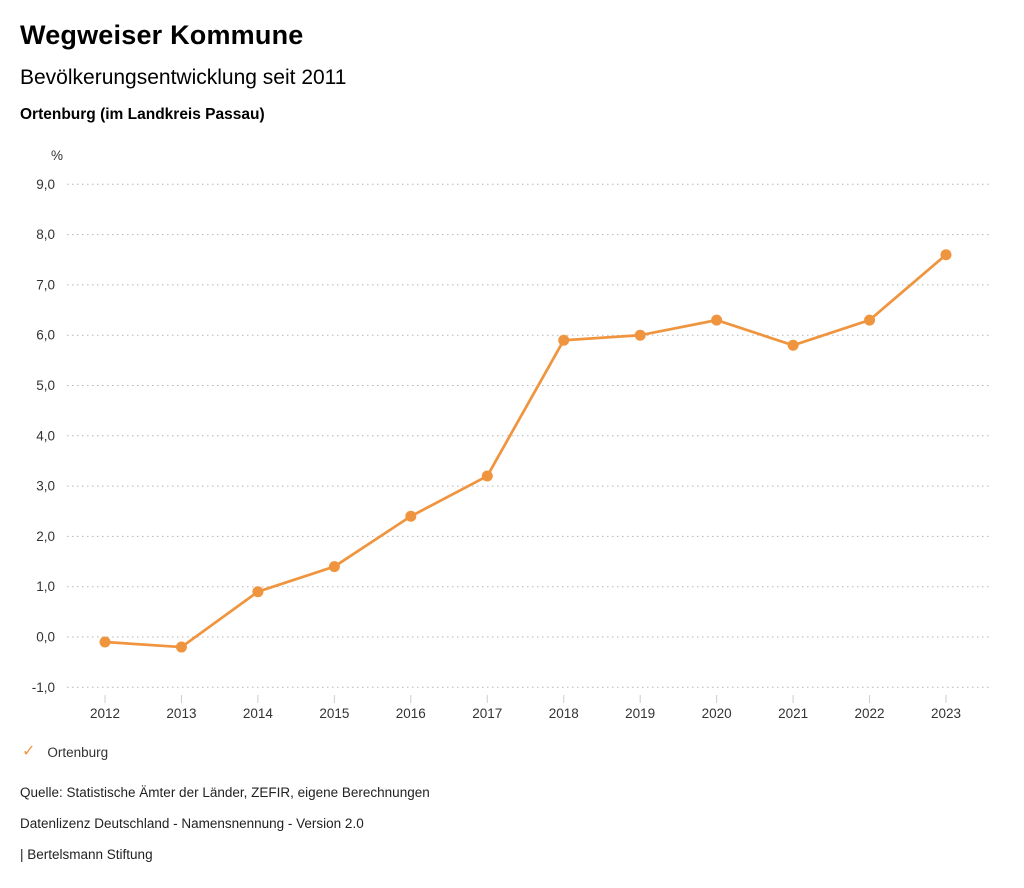  Describe the element at coordinates (258, 713) in the screenshot. I see `x-tick-label: 2014` at that location.